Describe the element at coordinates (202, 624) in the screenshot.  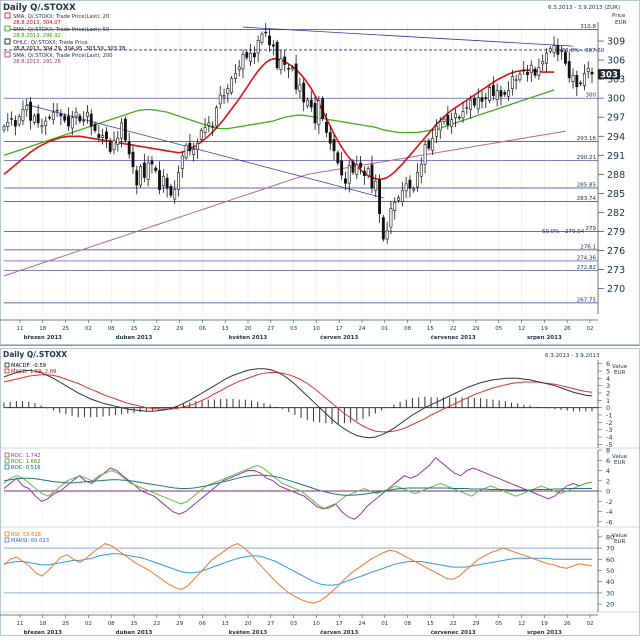
I see `indicator-x-tick-label: 06` at that location.